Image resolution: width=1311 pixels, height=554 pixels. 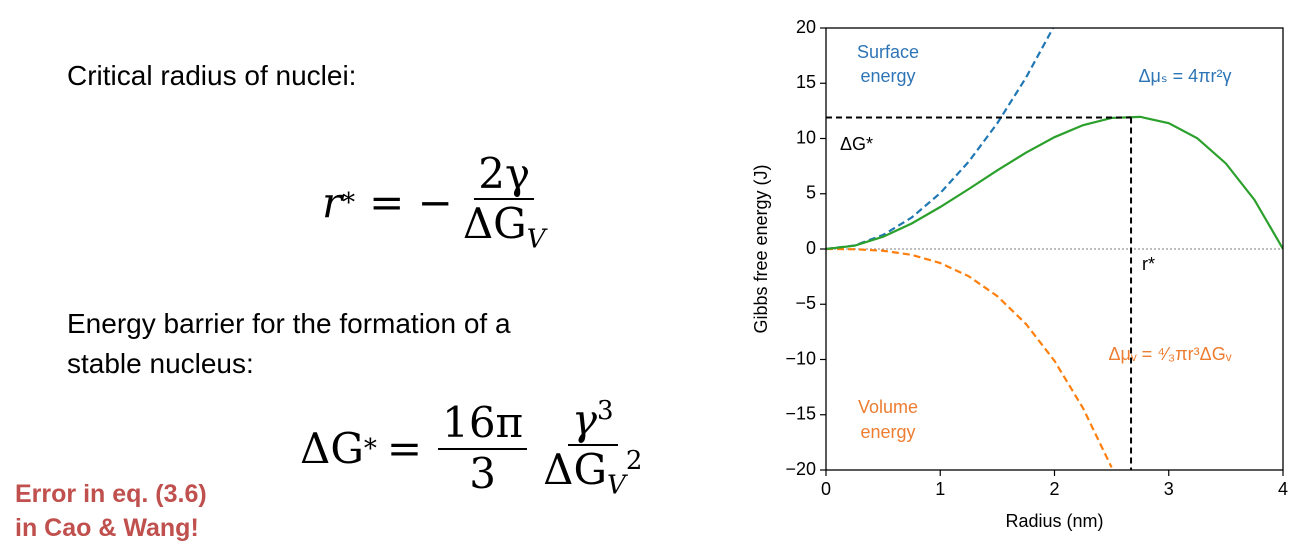 What do you see at coordinates (1170, 354) in the screenshot?
I see `annotation: Δμᵥ = ⁴⁄₃πr³ΔGᵥ` at bounding box center [1170, 354].